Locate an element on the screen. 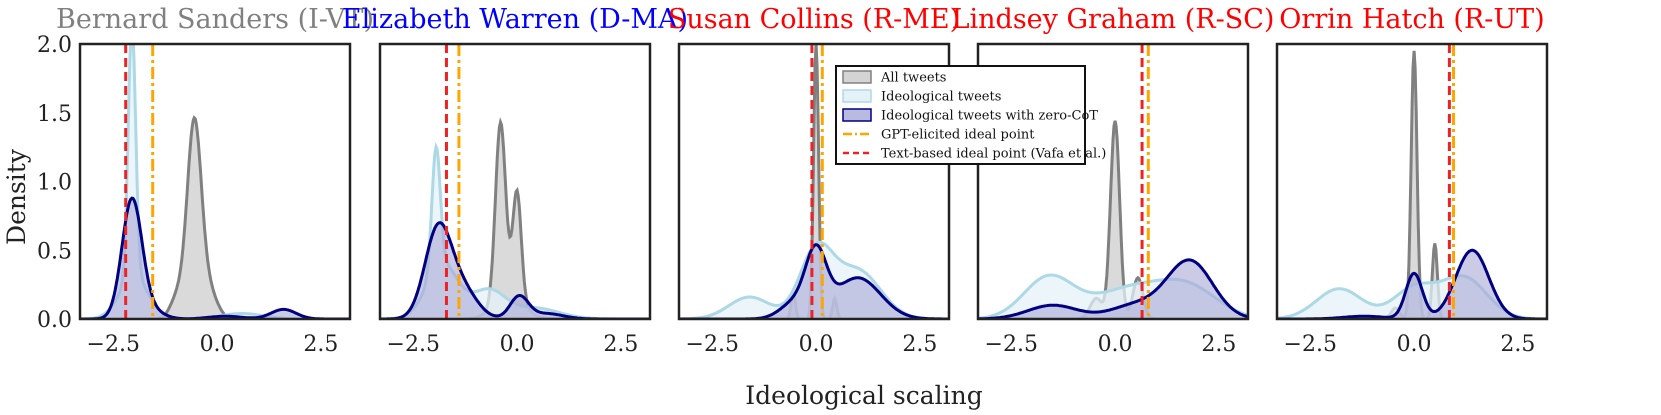 The image size is (1661, 415). y-tick-label: 2.0 is located at coordinates (54, 45).